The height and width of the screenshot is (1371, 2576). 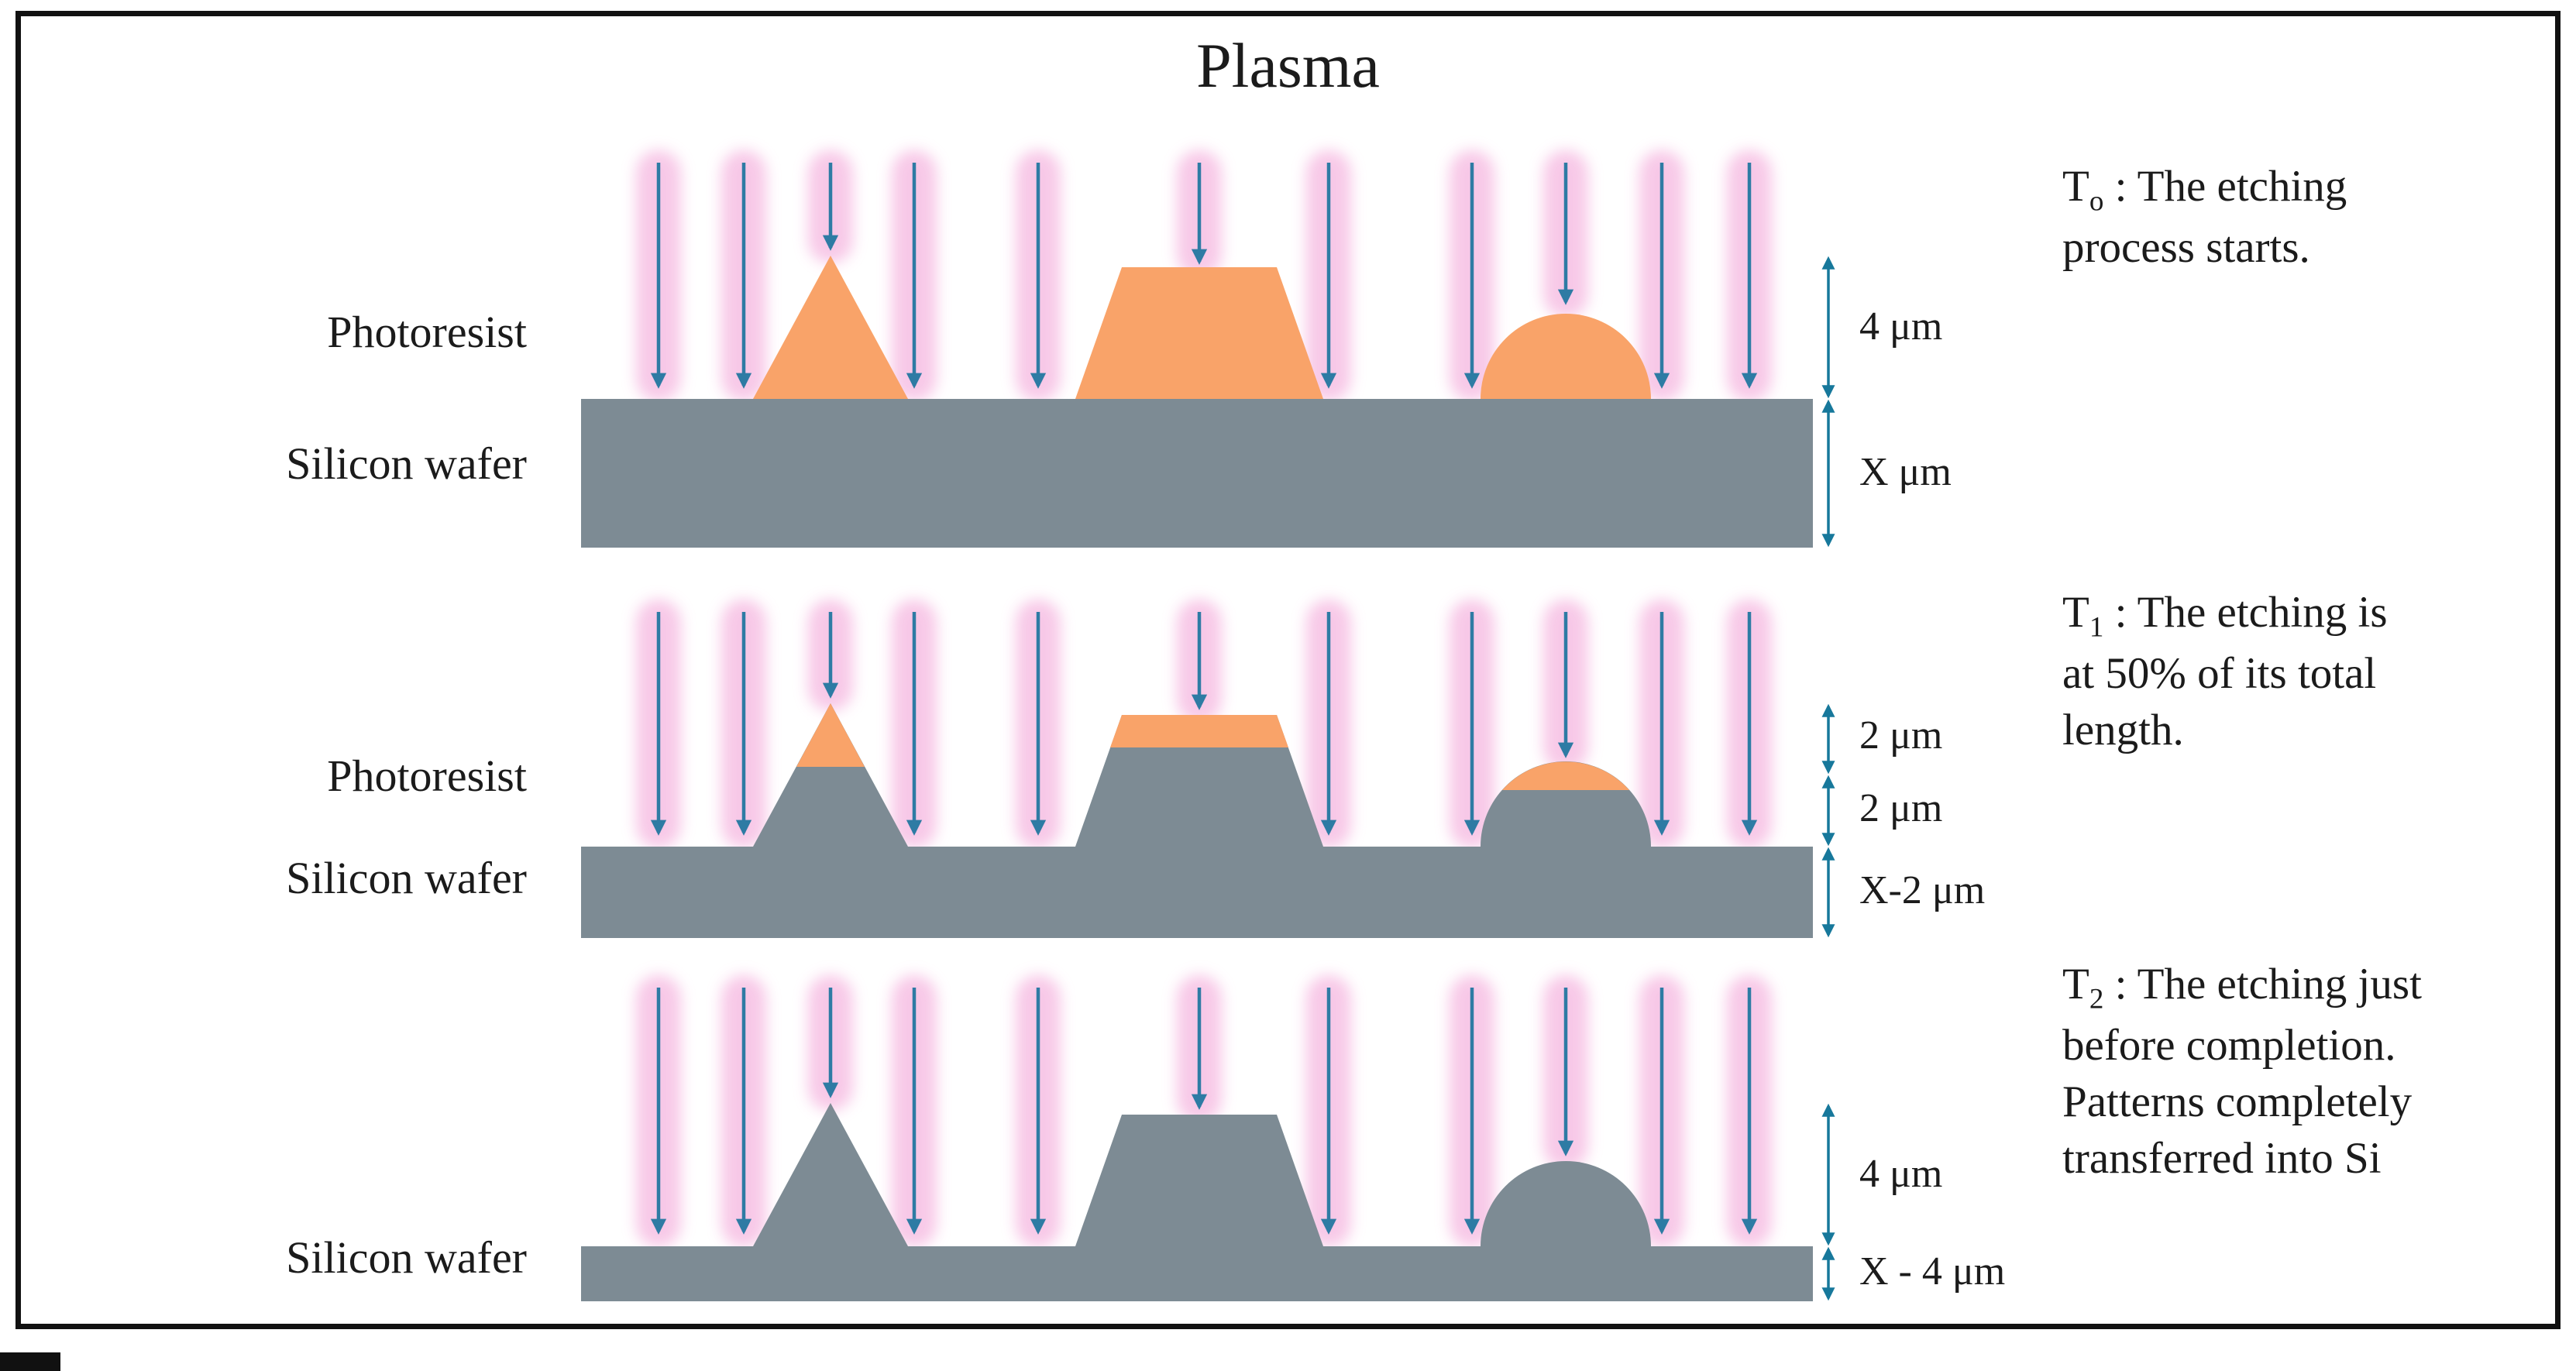 I want to click on stage2-note-sub: 1, so click(x=2096, y=627).